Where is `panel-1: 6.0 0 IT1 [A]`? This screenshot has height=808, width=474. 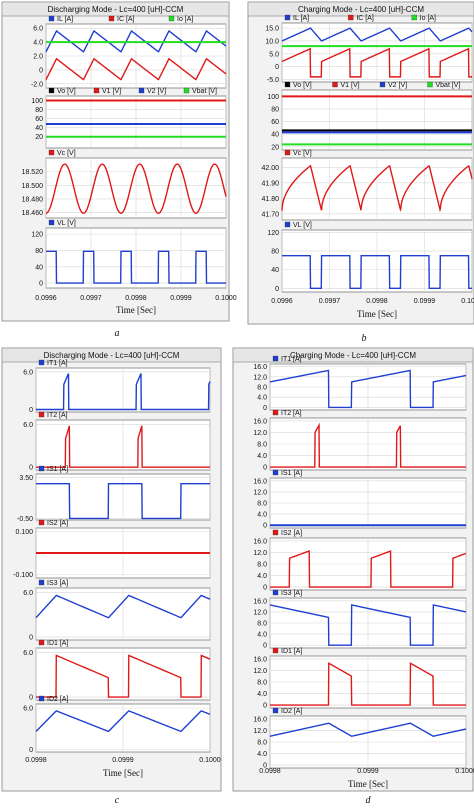
panel-1: 6.0 0 IT1 [A] is located at coordinates (117, 386).